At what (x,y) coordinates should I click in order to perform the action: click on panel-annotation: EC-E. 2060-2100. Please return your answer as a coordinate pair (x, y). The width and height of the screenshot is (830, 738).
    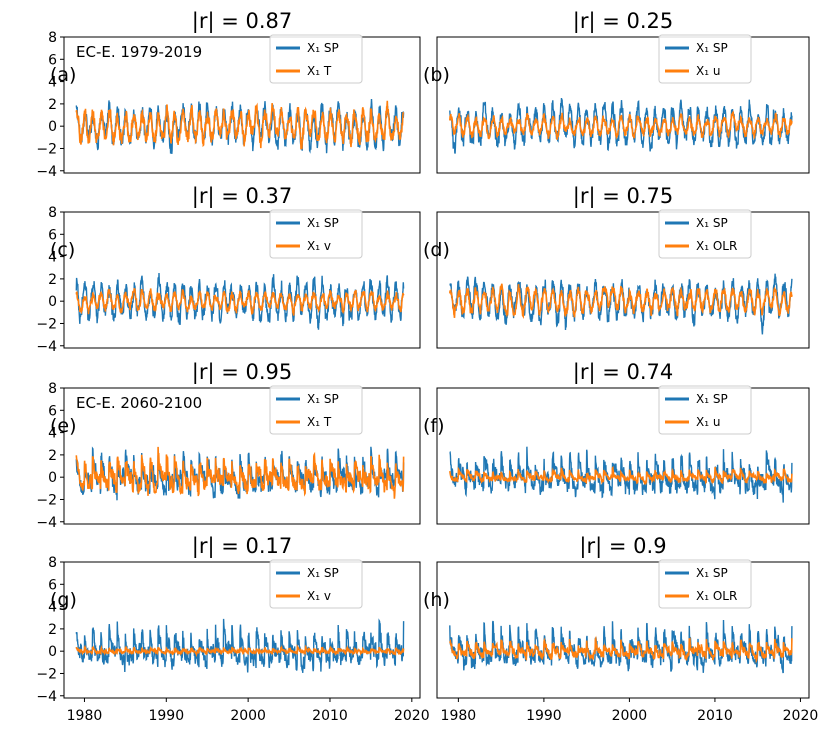
    Looking at the image, I should click on (139, 403).